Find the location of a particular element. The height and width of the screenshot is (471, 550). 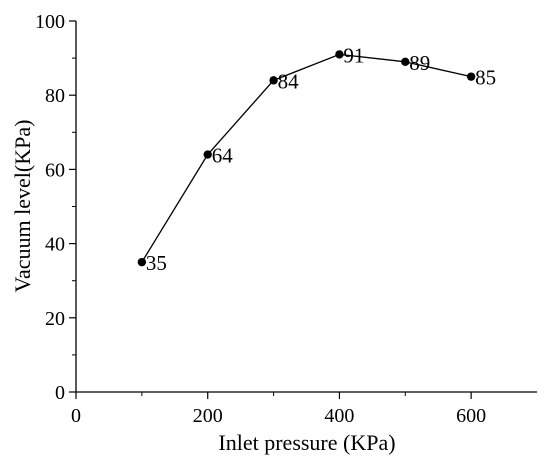

data-label: 64 is located at coordinates (223, 156).